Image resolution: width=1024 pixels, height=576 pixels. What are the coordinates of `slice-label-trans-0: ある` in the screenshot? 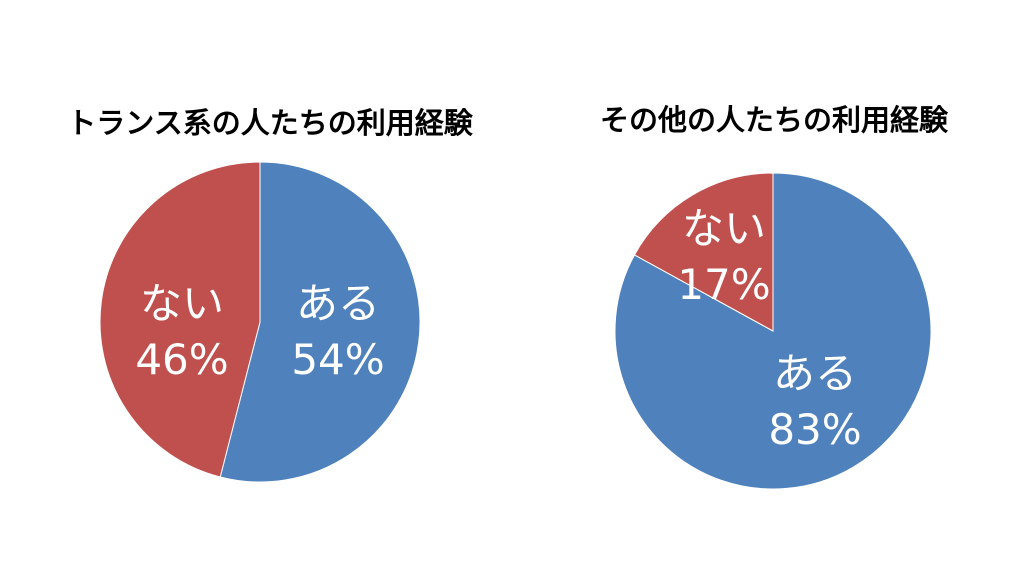 It's located at (338, 303).